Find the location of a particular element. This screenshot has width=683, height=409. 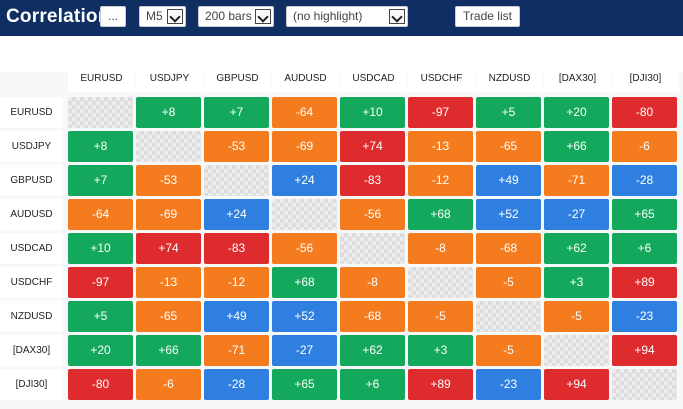

row-header: USDJPY is located at coordinates (31, 146).